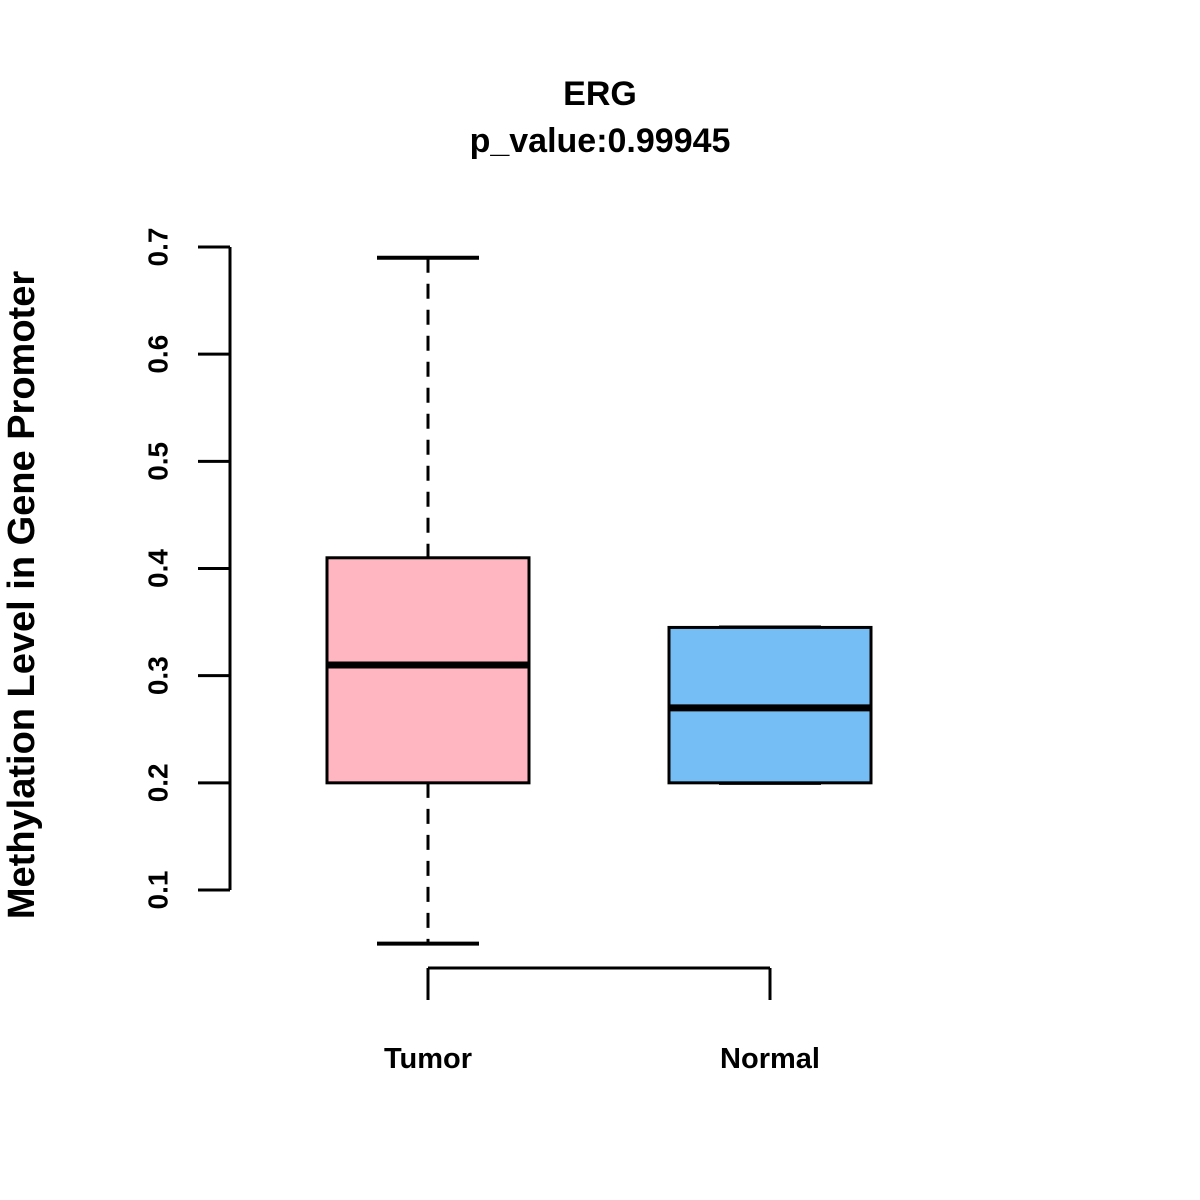 This screenshot has height=1200, width=1200. What do you see at coordinates (158, 461) in the screenshot?
I see `y-axis-tick-label: 0.5` at bounding box center [158, 461].